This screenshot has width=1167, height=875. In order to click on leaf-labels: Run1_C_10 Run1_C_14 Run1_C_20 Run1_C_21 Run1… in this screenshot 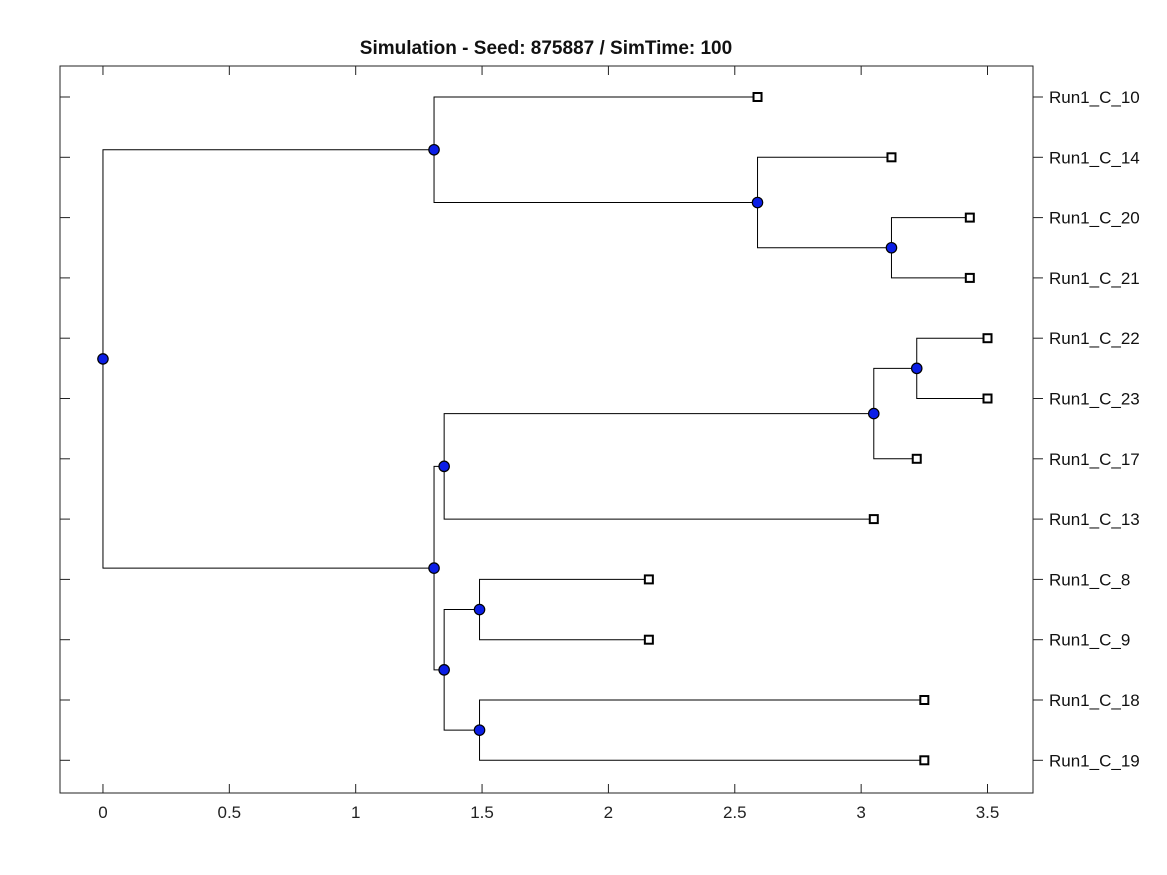, I will do `click(1094, 429)`.